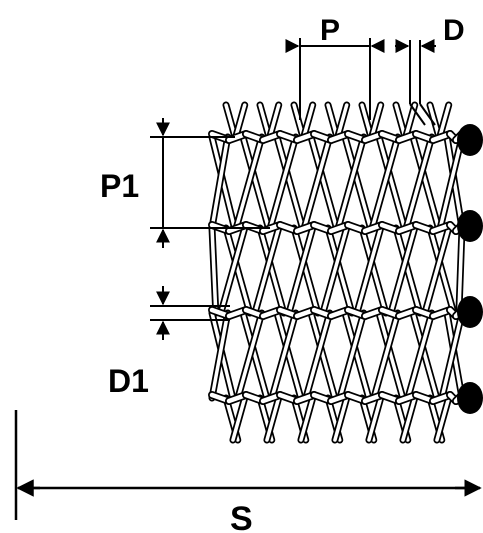 This screenshot has width=483, height=533. What do you see at coordinates (128, 381) in the screenshot?
I see `weft-diameter-label: D1` at bounding box center [128, 381].